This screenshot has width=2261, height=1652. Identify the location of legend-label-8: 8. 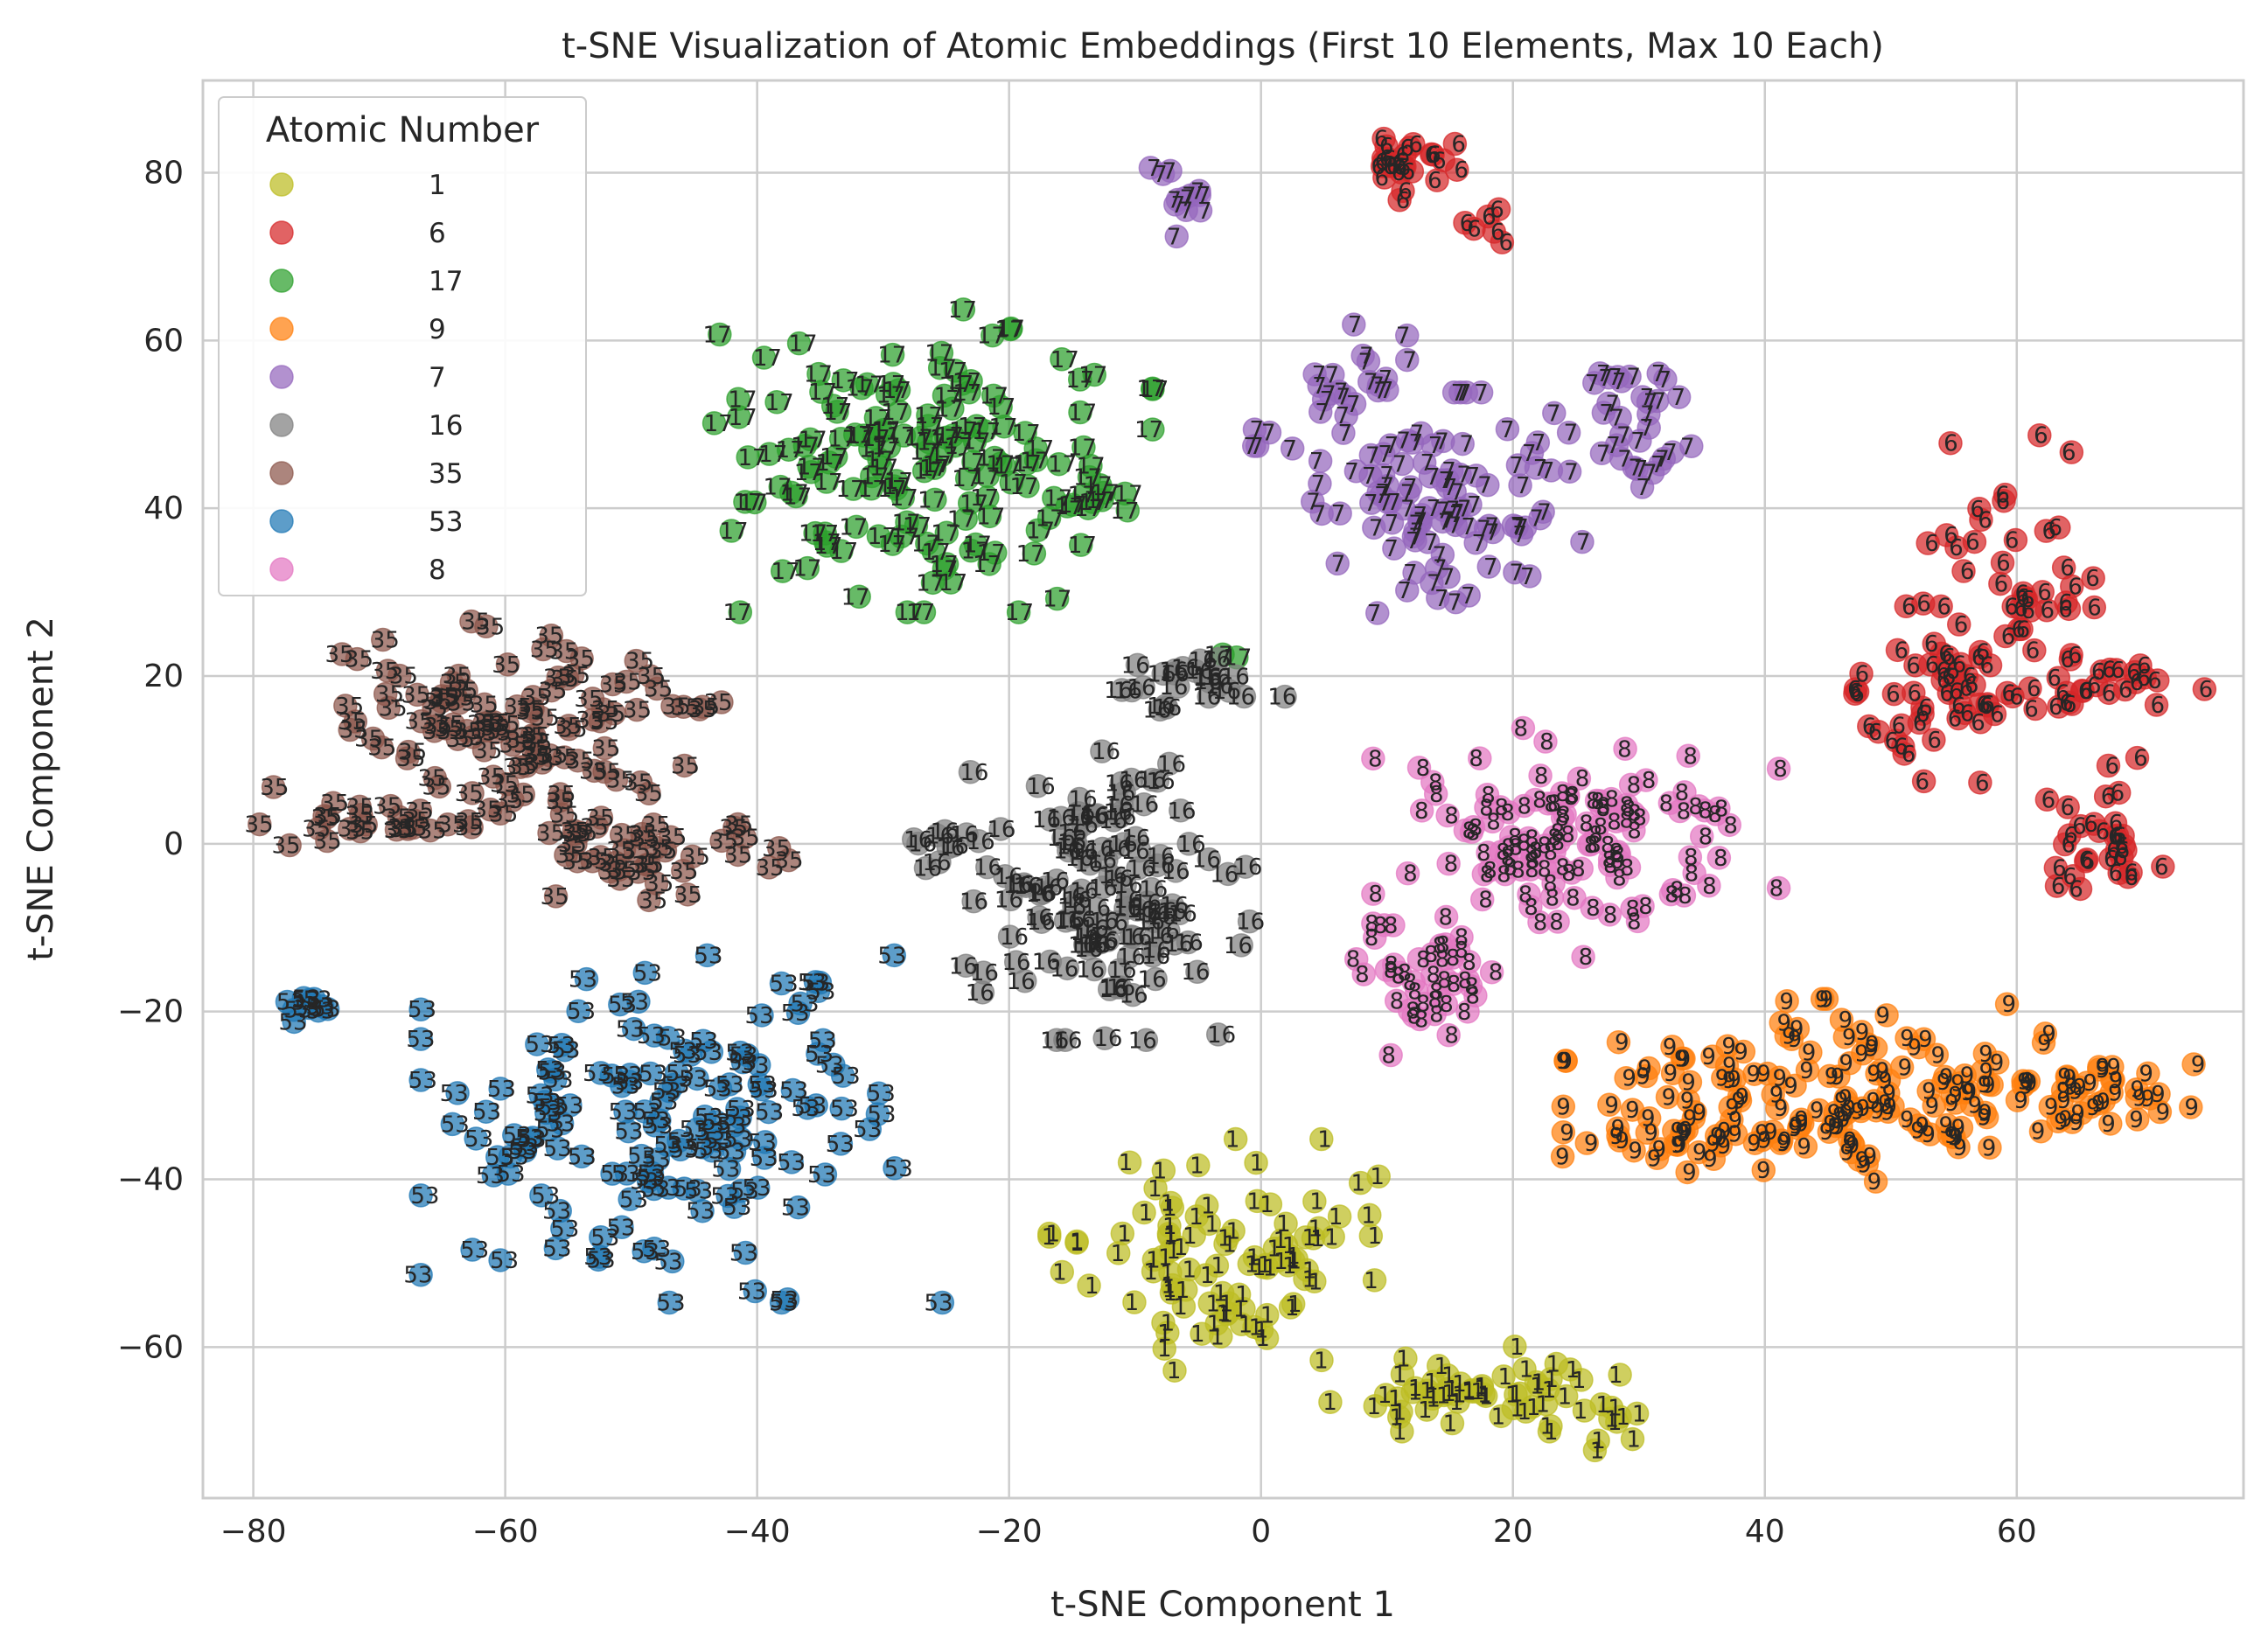
(437, 570).